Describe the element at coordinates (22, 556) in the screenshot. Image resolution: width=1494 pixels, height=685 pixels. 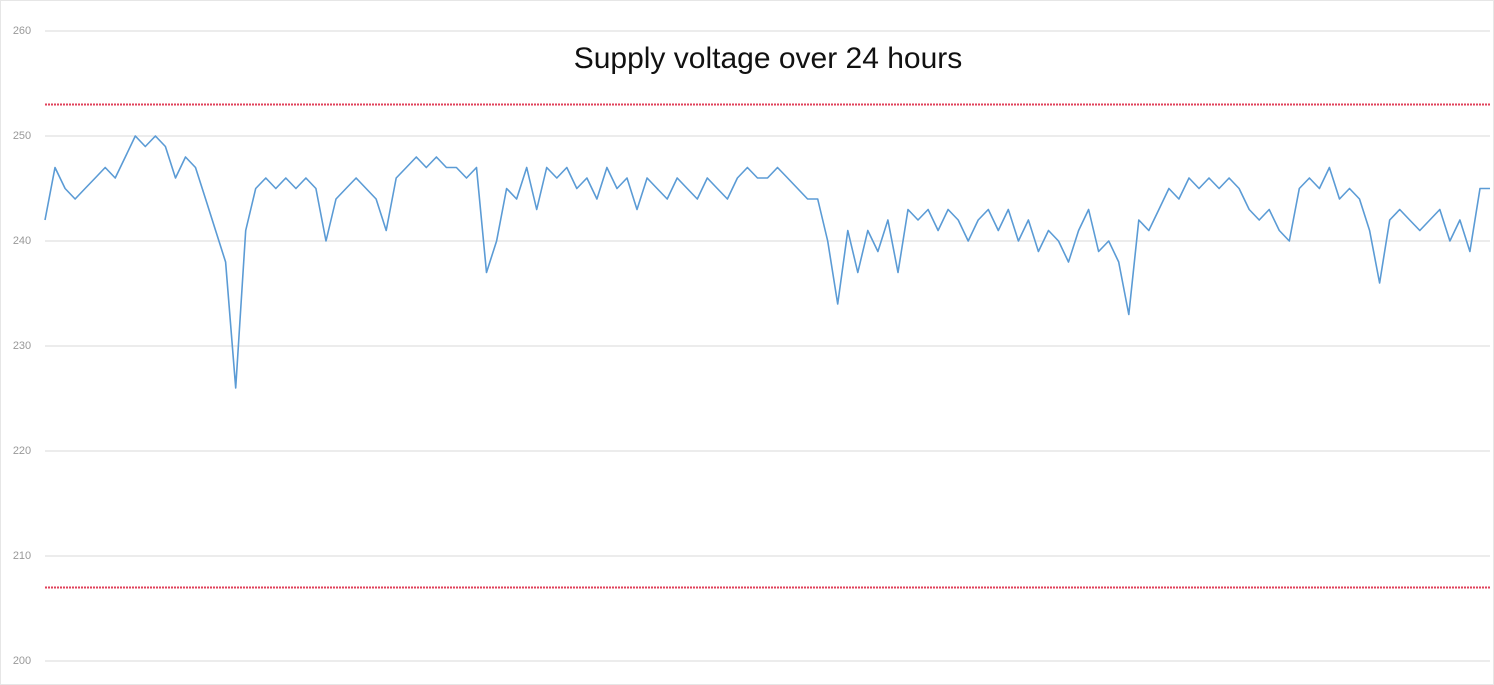
I see `y-tick-label: 210` at that location.